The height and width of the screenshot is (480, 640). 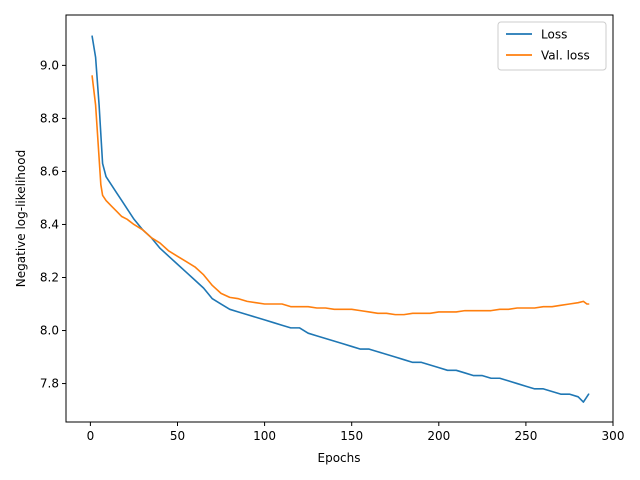 I want to click on legend-label-loss: Loss, so click(x=554, y=35).